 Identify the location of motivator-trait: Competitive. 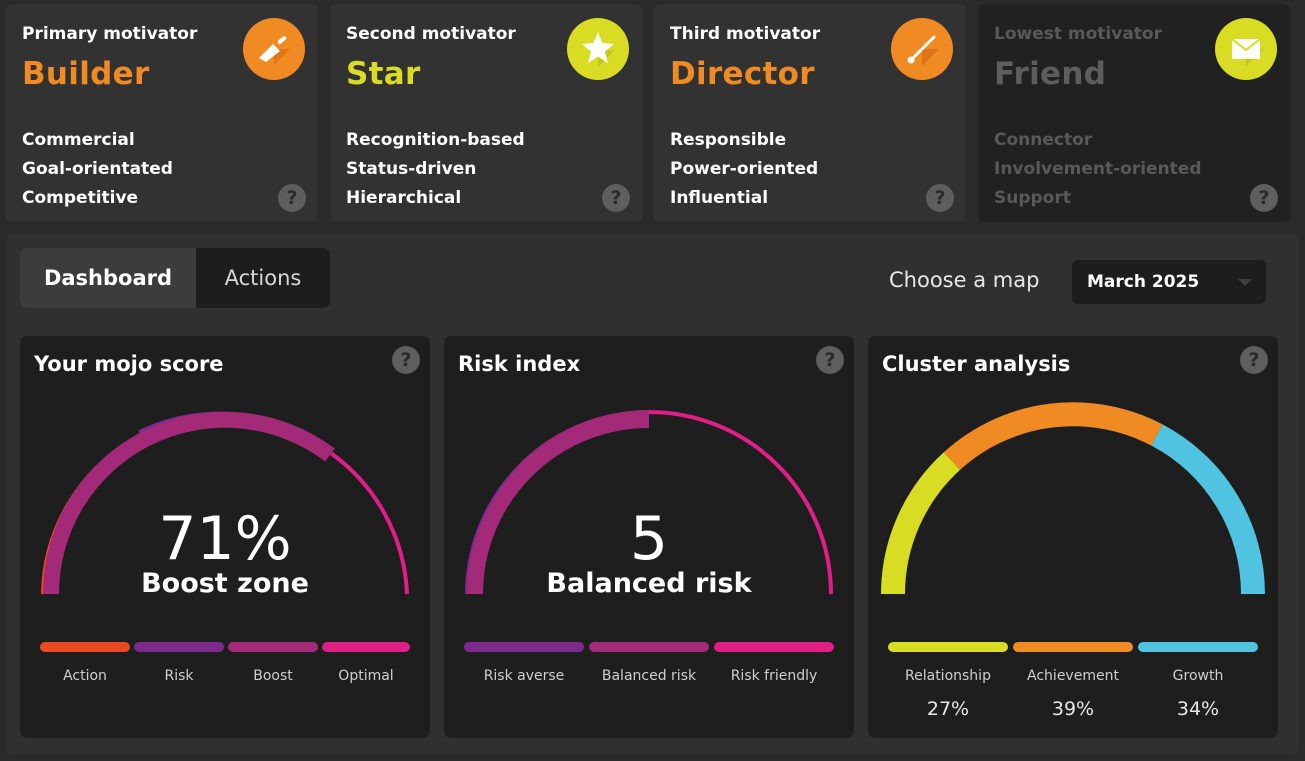
(80, 198).